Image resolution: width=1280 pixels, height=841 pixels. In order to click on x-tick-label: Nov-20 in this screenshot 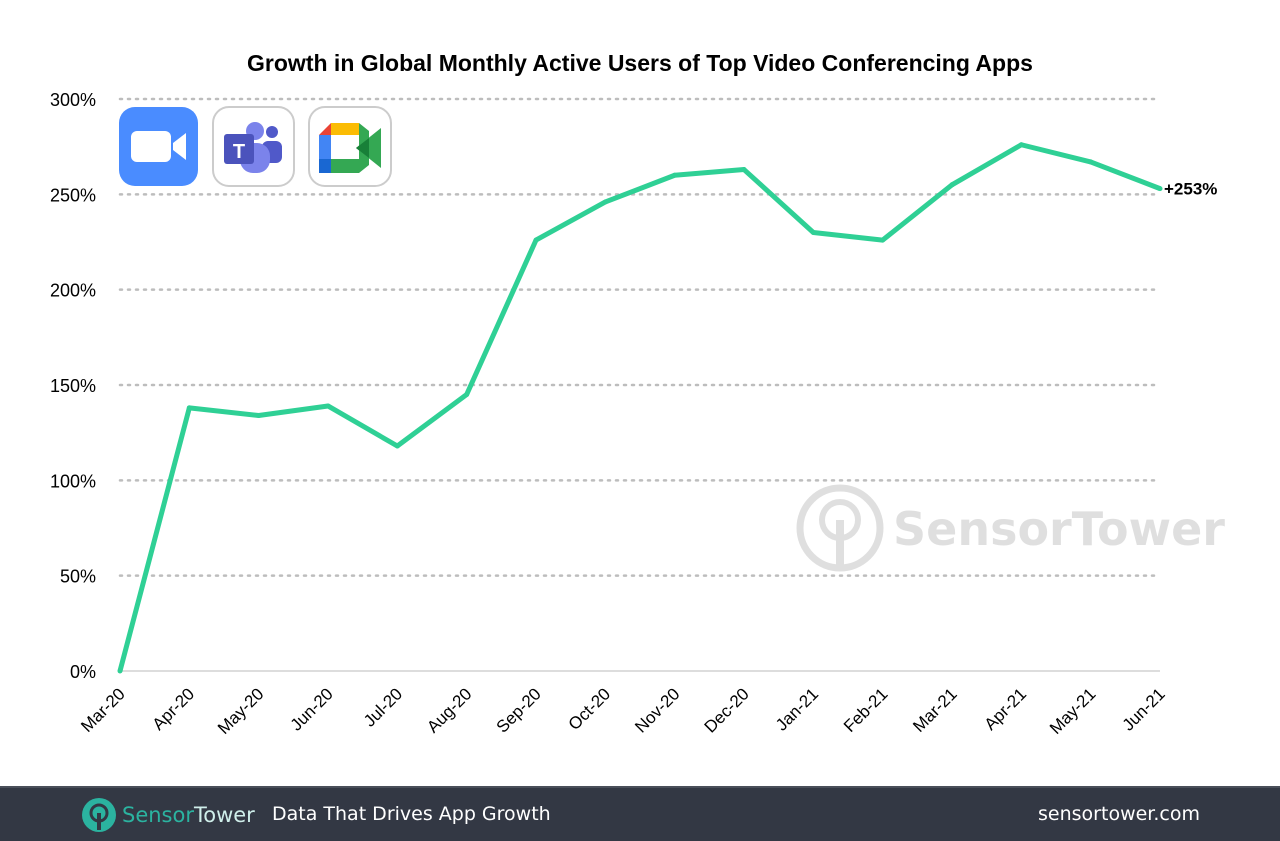, I will do `click(657, 710)`.